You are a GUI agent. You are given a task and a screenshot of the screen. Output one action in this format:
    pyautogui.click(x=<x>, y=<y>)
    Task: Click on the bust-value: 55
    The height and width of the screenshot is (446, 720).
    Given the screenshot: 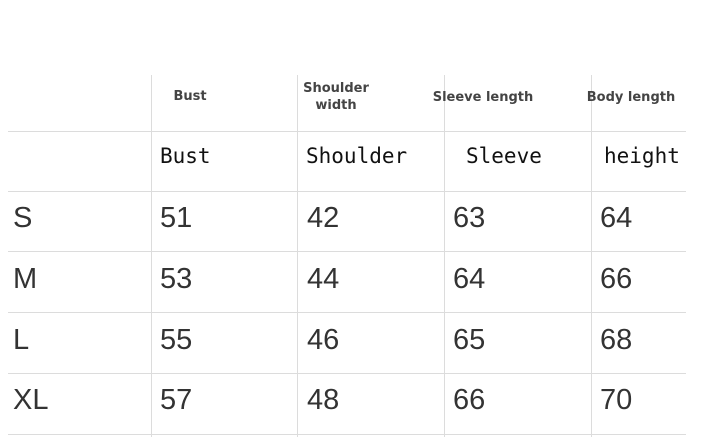 What is the action you would take?
    pyautogui.click(x=176, y=340)
    